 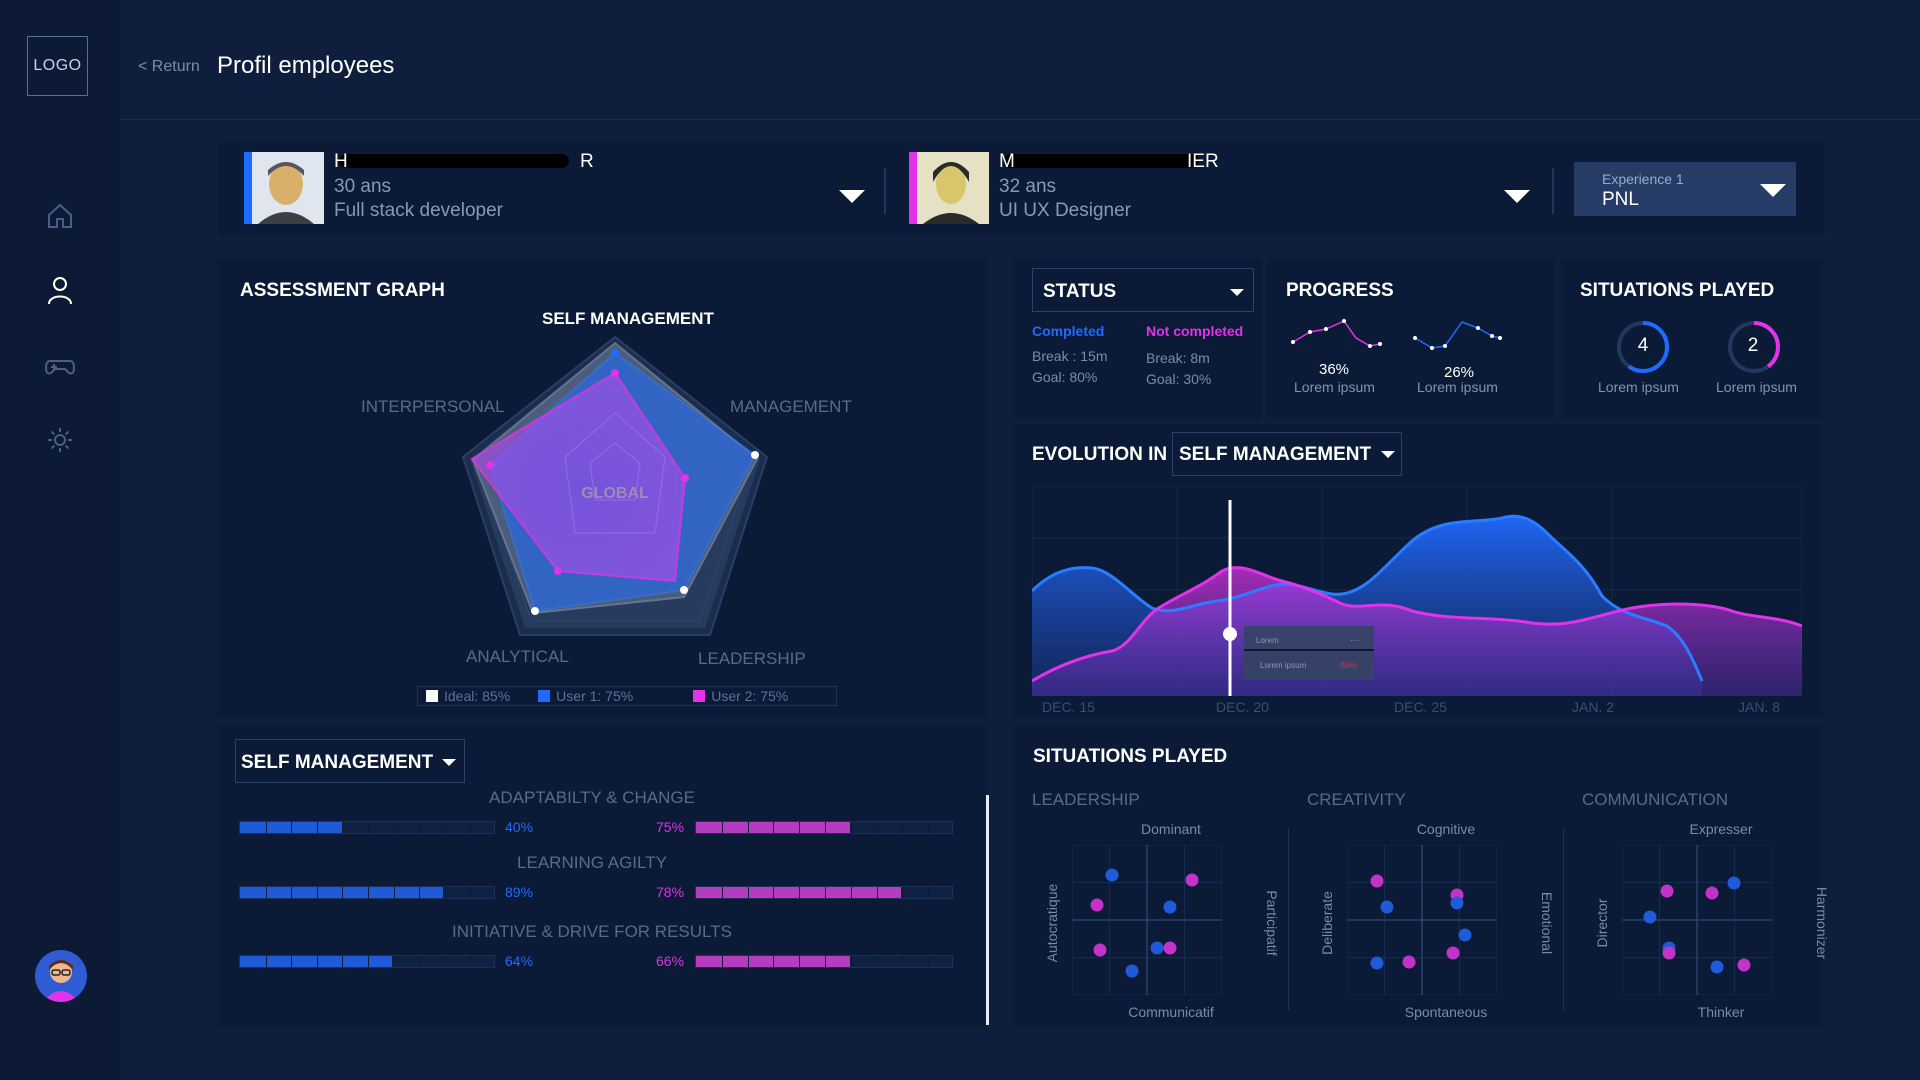 I want to click on evolution-dropdown: SELF MANAGEMENT, so click(x=1287, y=454).